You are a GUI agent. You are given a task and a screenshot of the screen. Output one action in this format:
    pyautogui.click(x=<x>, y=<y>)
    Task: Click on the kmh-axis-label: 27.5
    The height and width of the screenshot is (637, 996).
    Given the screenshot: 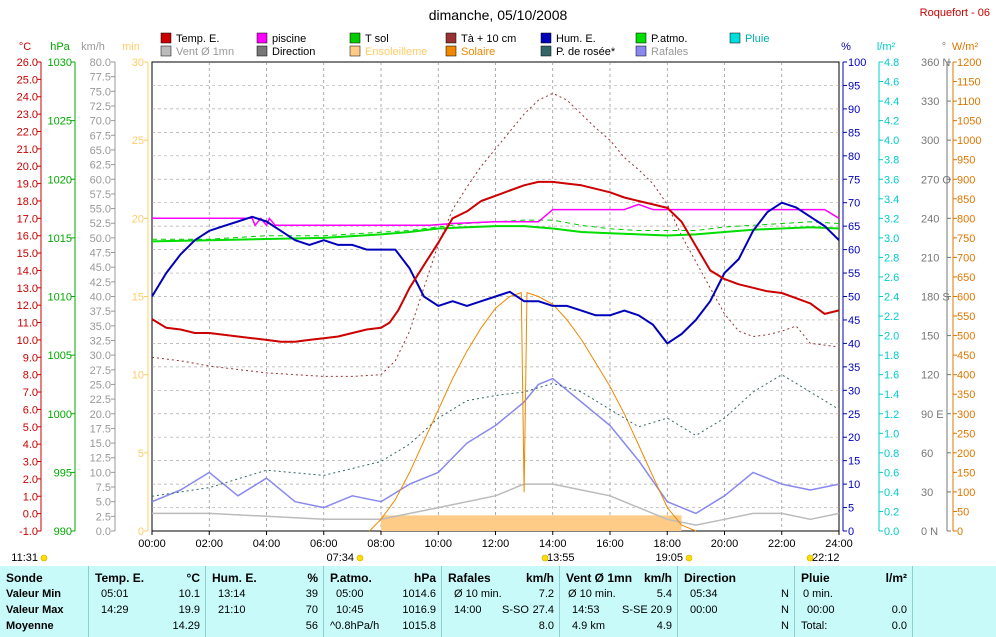 What is the action you would take?
    pyautogui.click(x=100, y=371)
    